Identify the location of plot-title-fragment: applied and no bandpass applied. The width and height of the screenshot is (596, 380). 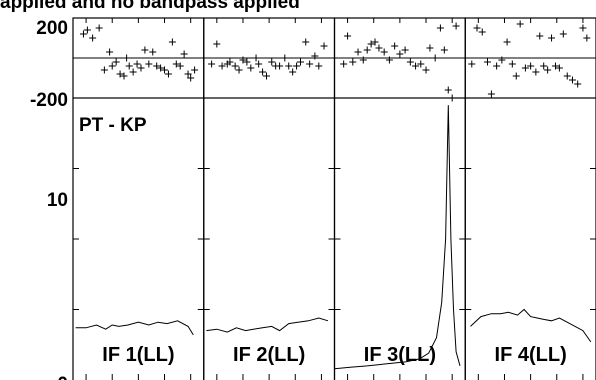
(150, 6).